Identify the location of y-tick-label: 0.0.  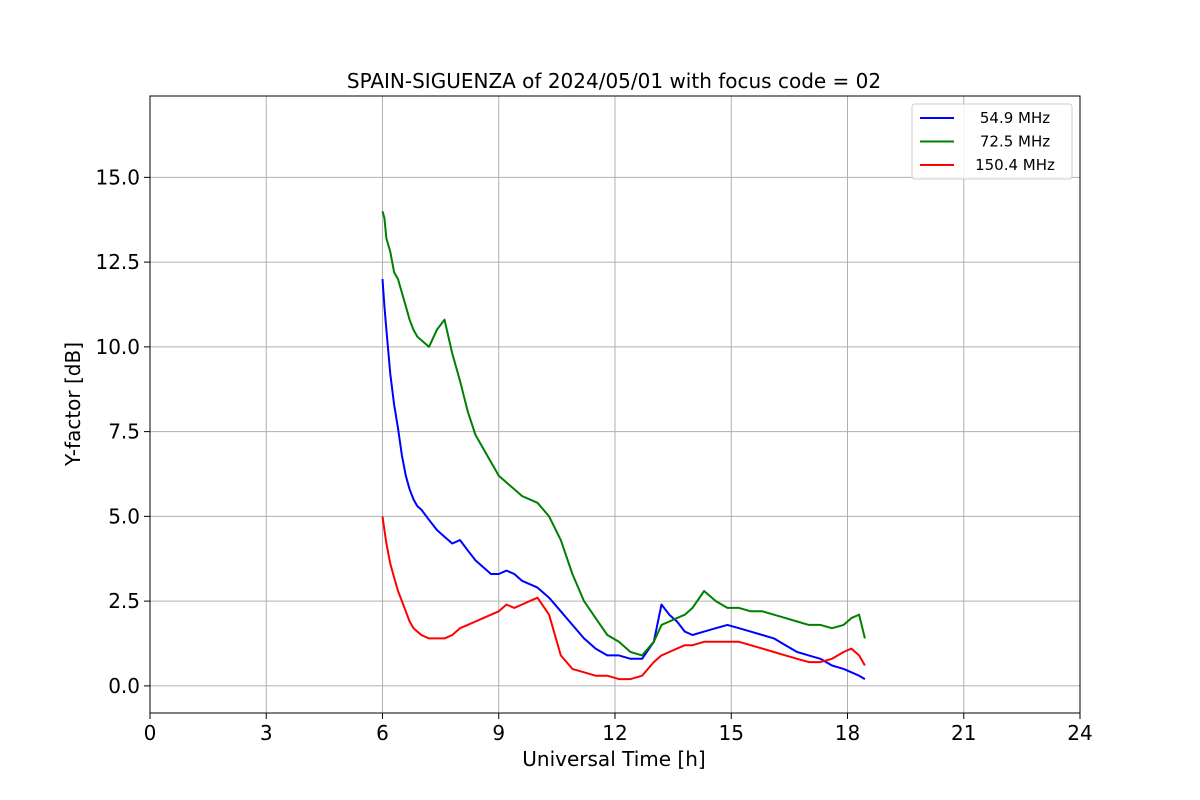
(124, 686).